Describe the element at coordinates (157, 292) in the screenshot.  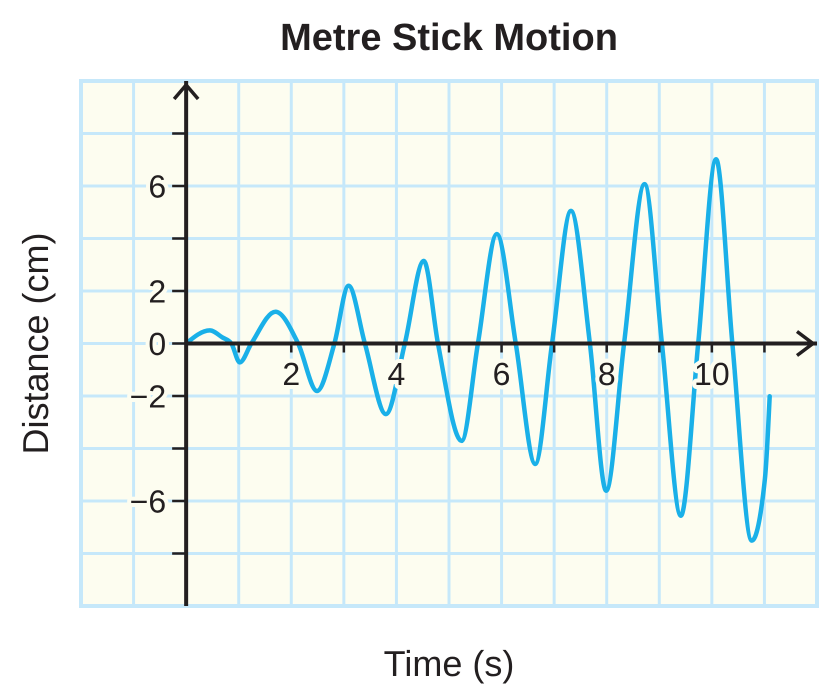
I see `y-tick-label: 2` at that location.